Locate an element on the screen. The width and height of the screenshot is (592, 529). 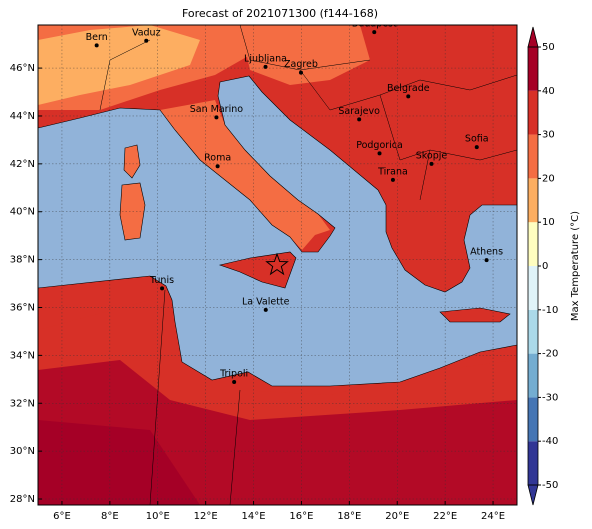
x-tick-label: 6°E is located at coordinates (62, 516).